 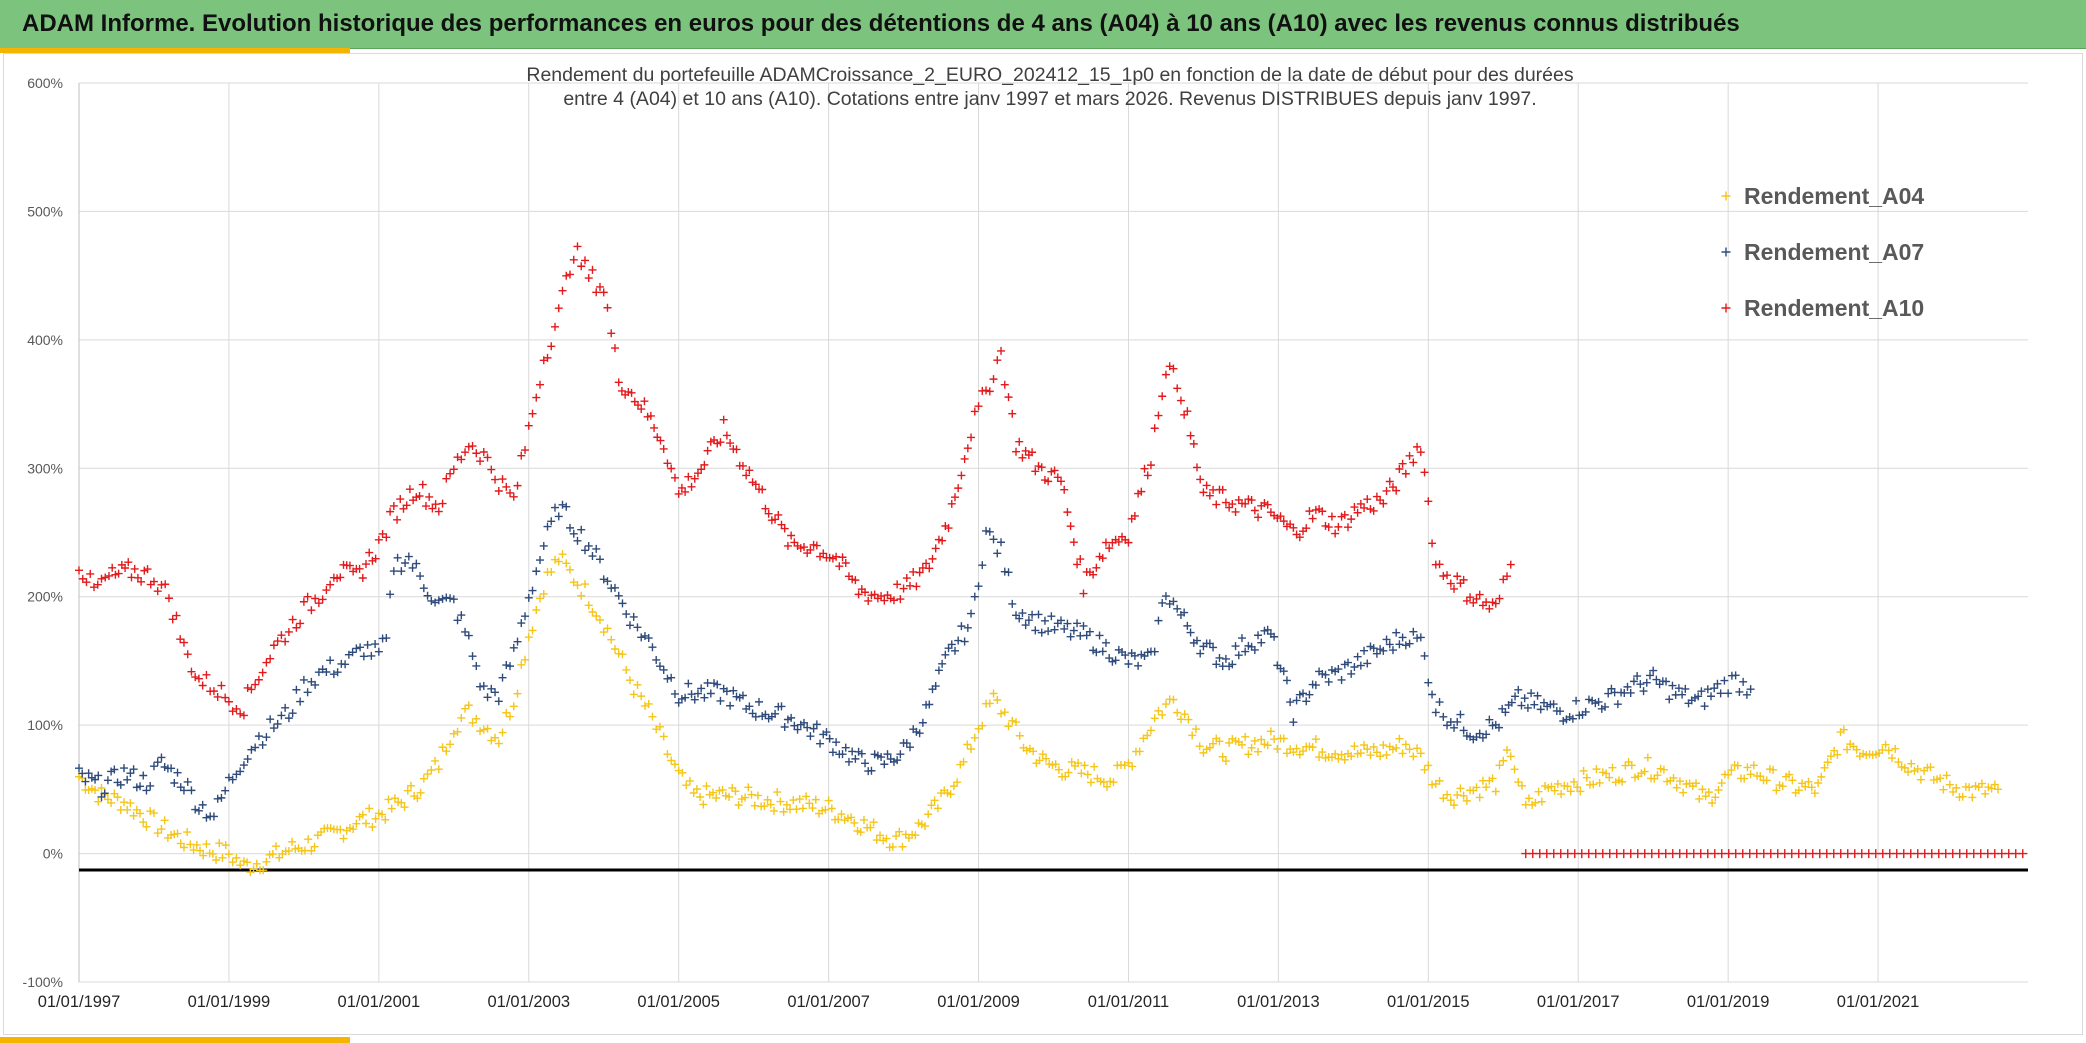 I want to click on x-tick-label: 01/01/1997, so click(x=79, y=1002).